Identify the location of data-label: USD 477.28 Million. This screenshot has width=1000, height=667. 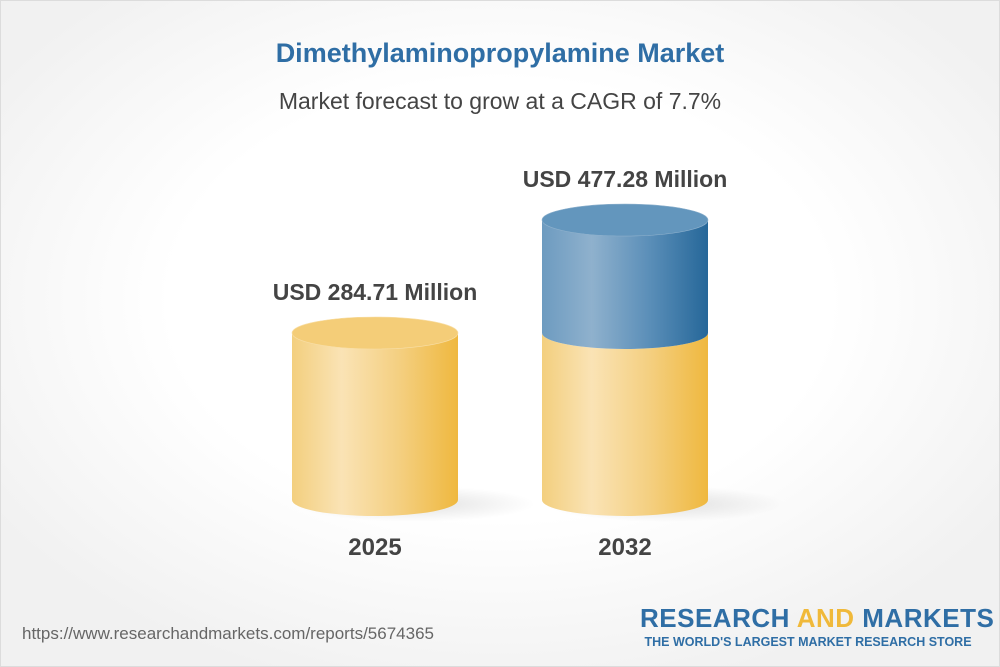
(625, 179).